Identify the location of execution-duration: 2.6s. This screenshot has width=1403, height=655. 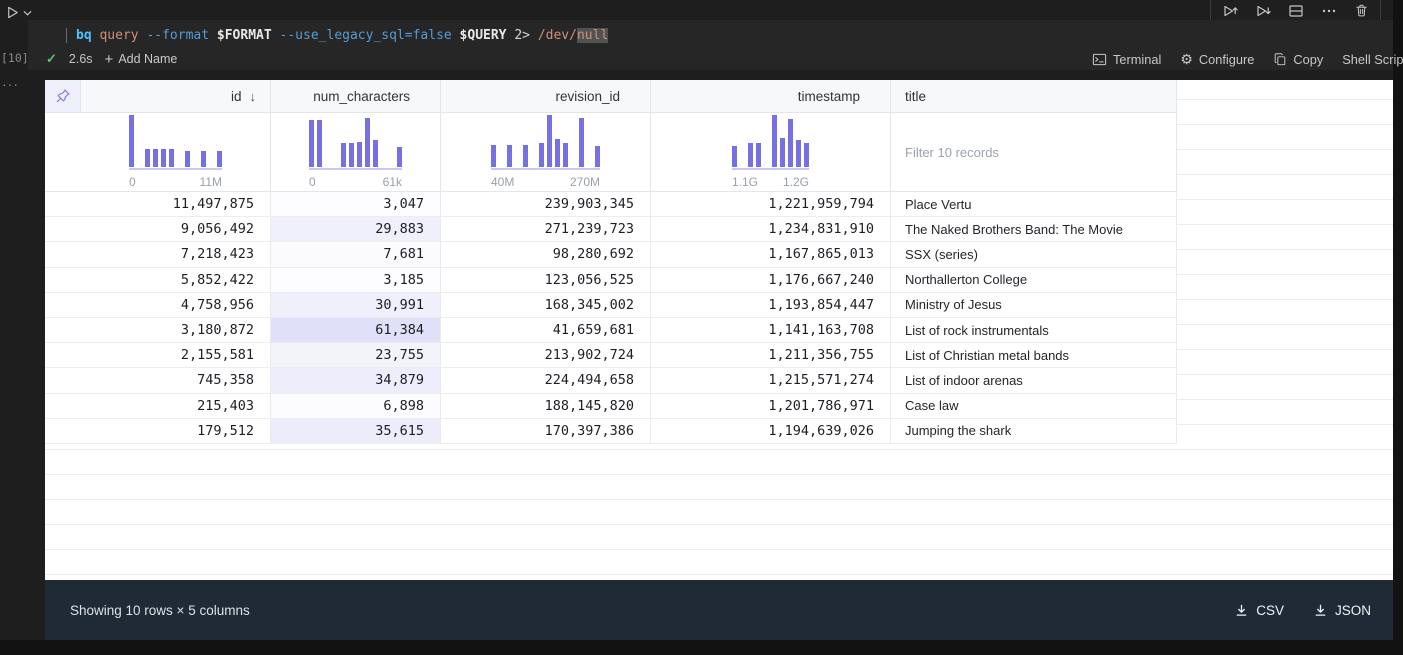
(80, 59).